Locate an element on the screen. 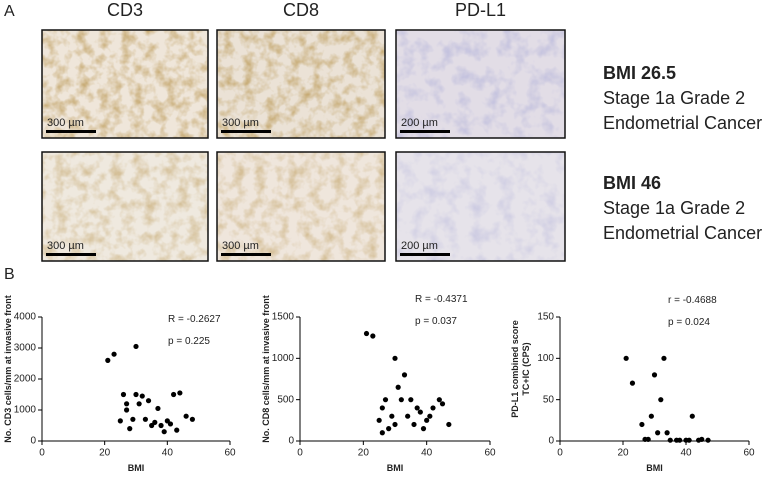 This screenshot has width=780, height=481. stat-annotation: p = 0.225 is located at coordinates (189, 341).